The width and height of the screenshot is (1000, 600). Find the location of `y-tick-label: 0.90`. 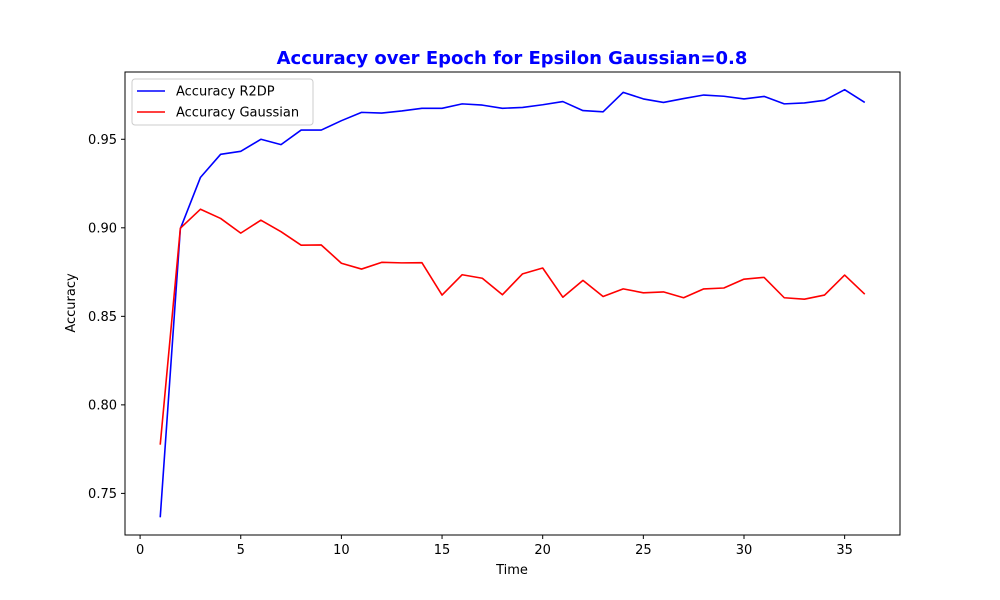

y-tick-label: 0.90 is located at coordinates (102, 228).